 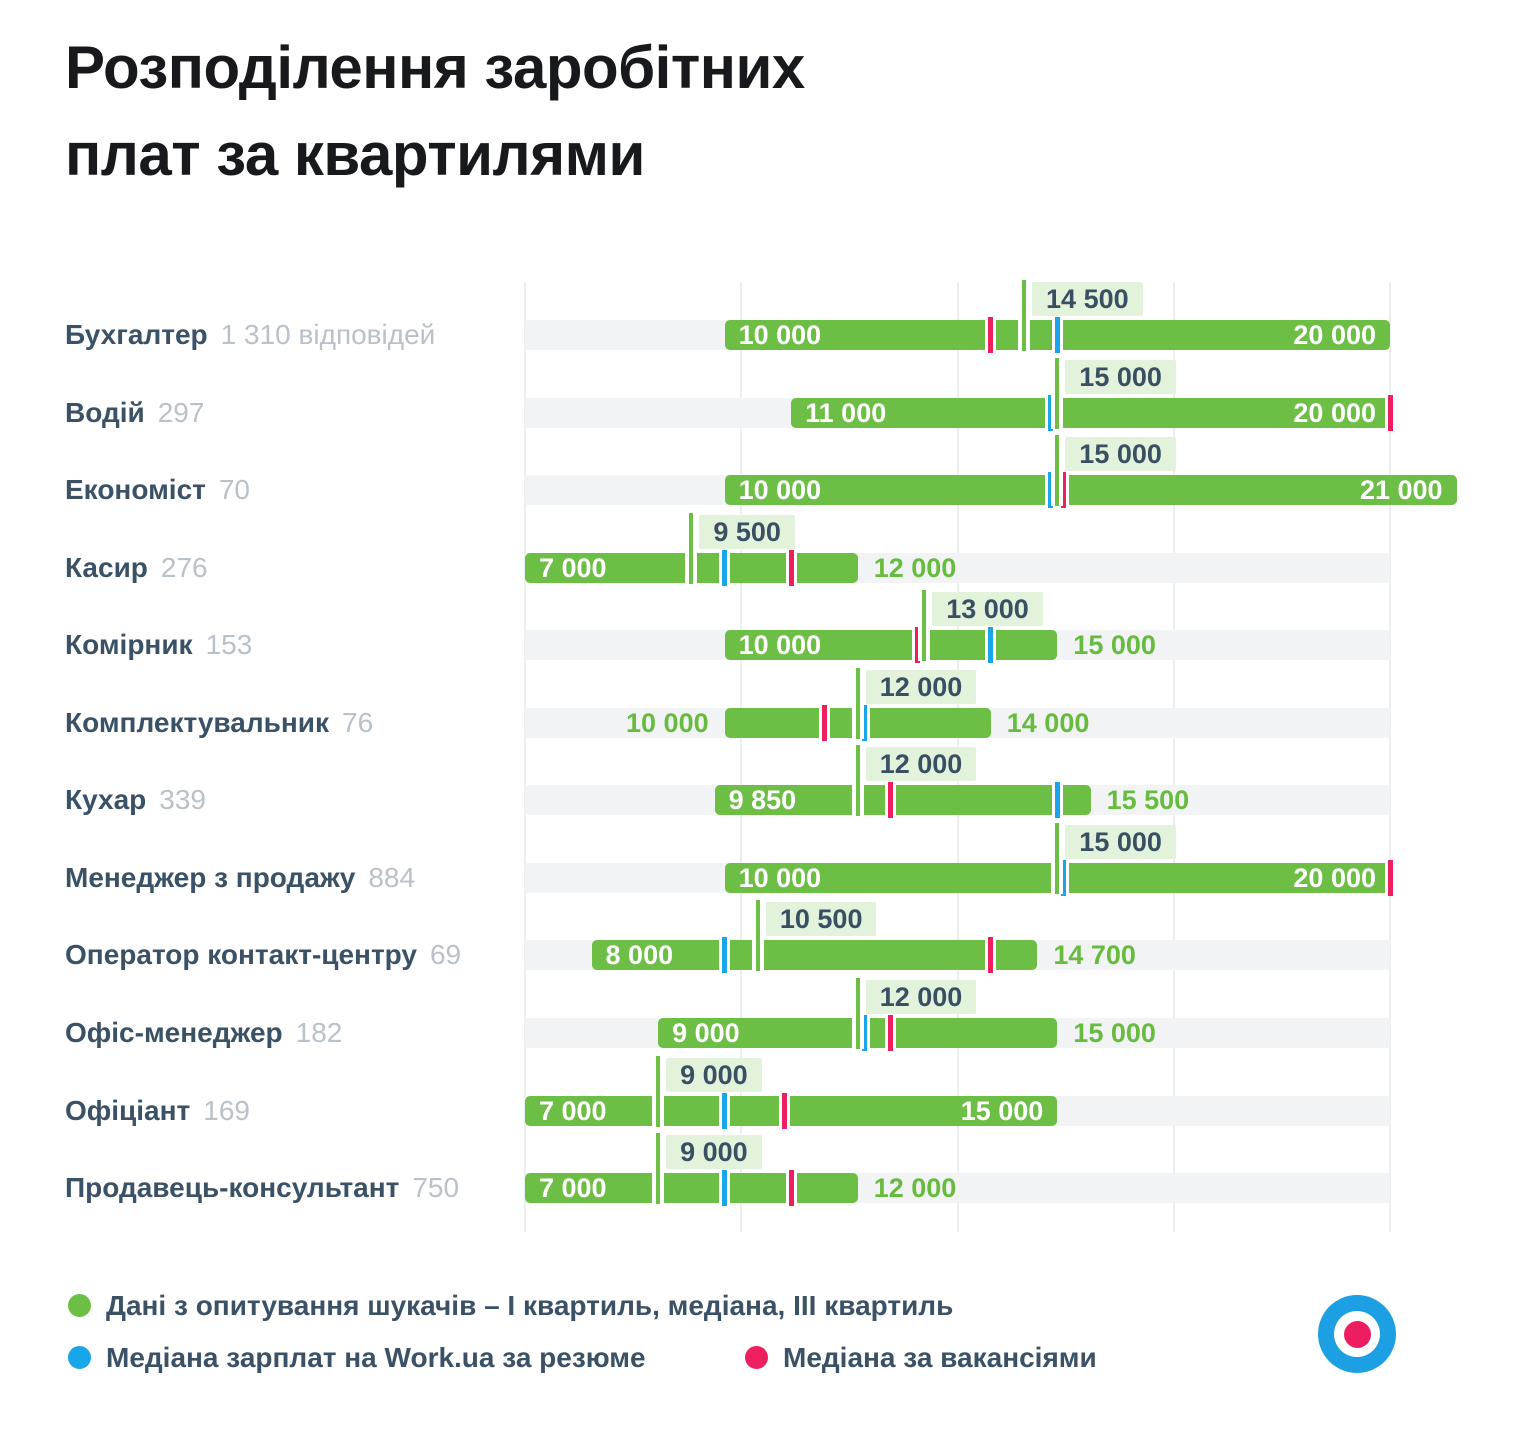 What do you see at coordinates (1094, 955) in the screenshot?
I see `q3-value-label: 14 700` at bounding box center [1094, 955].